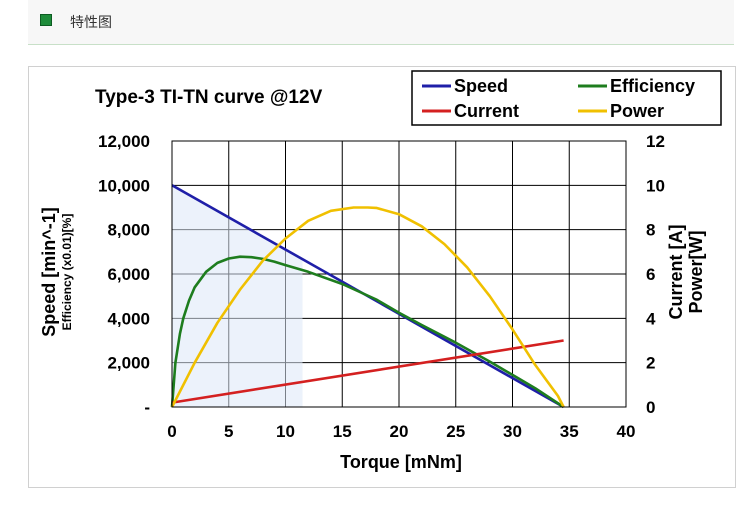 Image resolution: width=750 pixels, height=518 pixels. I want to click on legend-box, so click(566, 98).